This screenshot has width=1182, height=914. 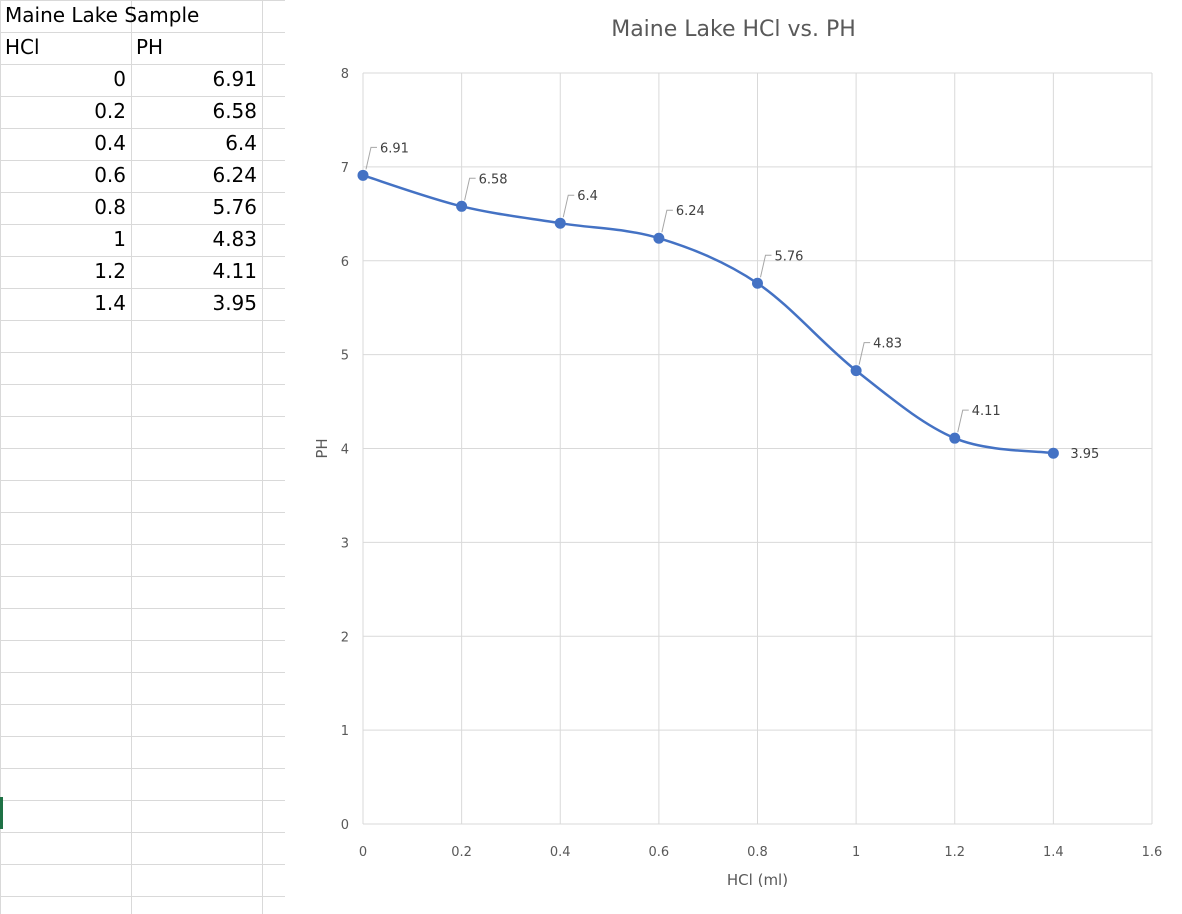 What do you see at coordinates (733, 29) in the screenshot?
I see `chart-title: Maine Lake HCl vs. PH` at bounding box center [733, 29].